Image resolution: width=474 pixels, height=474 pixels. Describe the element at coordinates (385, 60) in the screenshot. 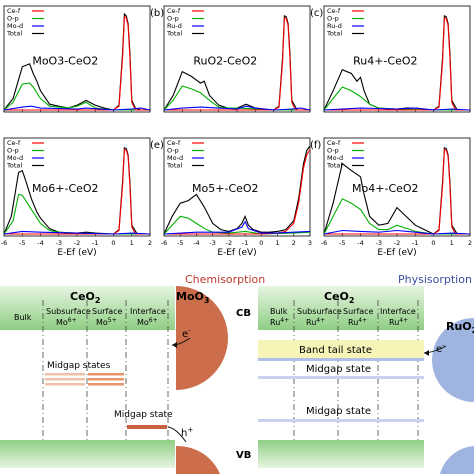

I see `panel-title: Ru4+-CeO2` at that location.